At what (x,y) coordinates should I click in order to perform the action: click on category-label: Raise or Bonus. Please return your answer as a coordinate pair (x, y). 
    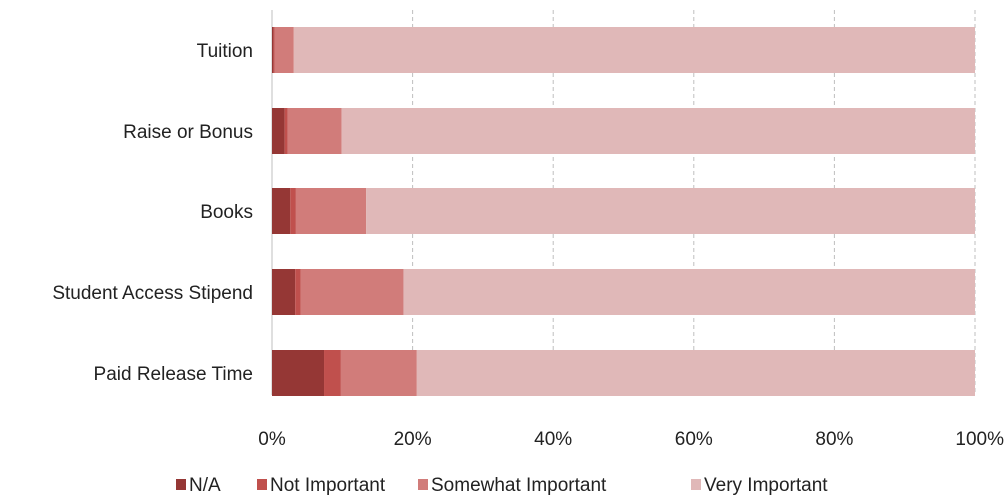
    Looking at the image, I should click on (188, 132).